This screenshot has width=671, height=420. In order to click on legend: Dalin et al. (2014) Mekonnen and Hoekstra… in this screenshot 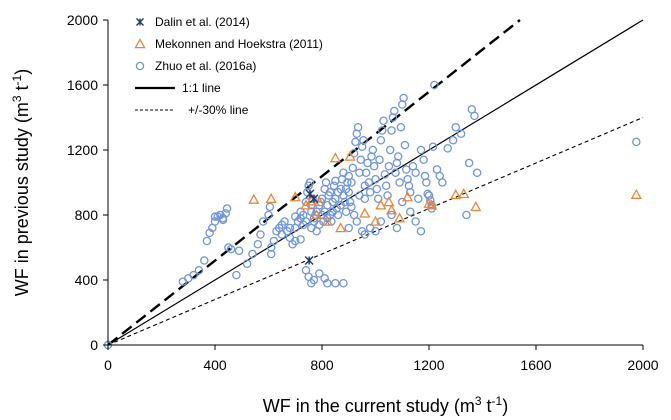, I will do `click(228, 66)`.